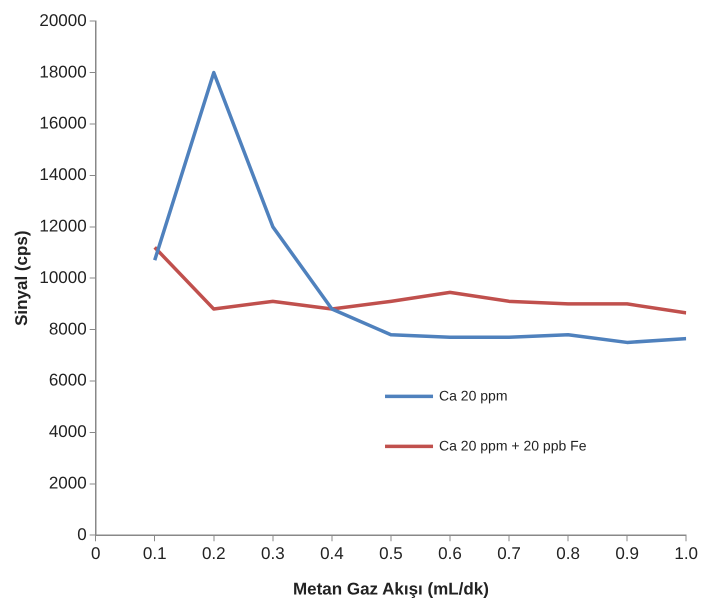 The height and width of the screenshot is (612, 709). What do you see at coordinates (513, 445) in the screenshot?
I see `legend-label: Ca 20 ppm + 20 ppb Fe` at bounding box center [513, 445].